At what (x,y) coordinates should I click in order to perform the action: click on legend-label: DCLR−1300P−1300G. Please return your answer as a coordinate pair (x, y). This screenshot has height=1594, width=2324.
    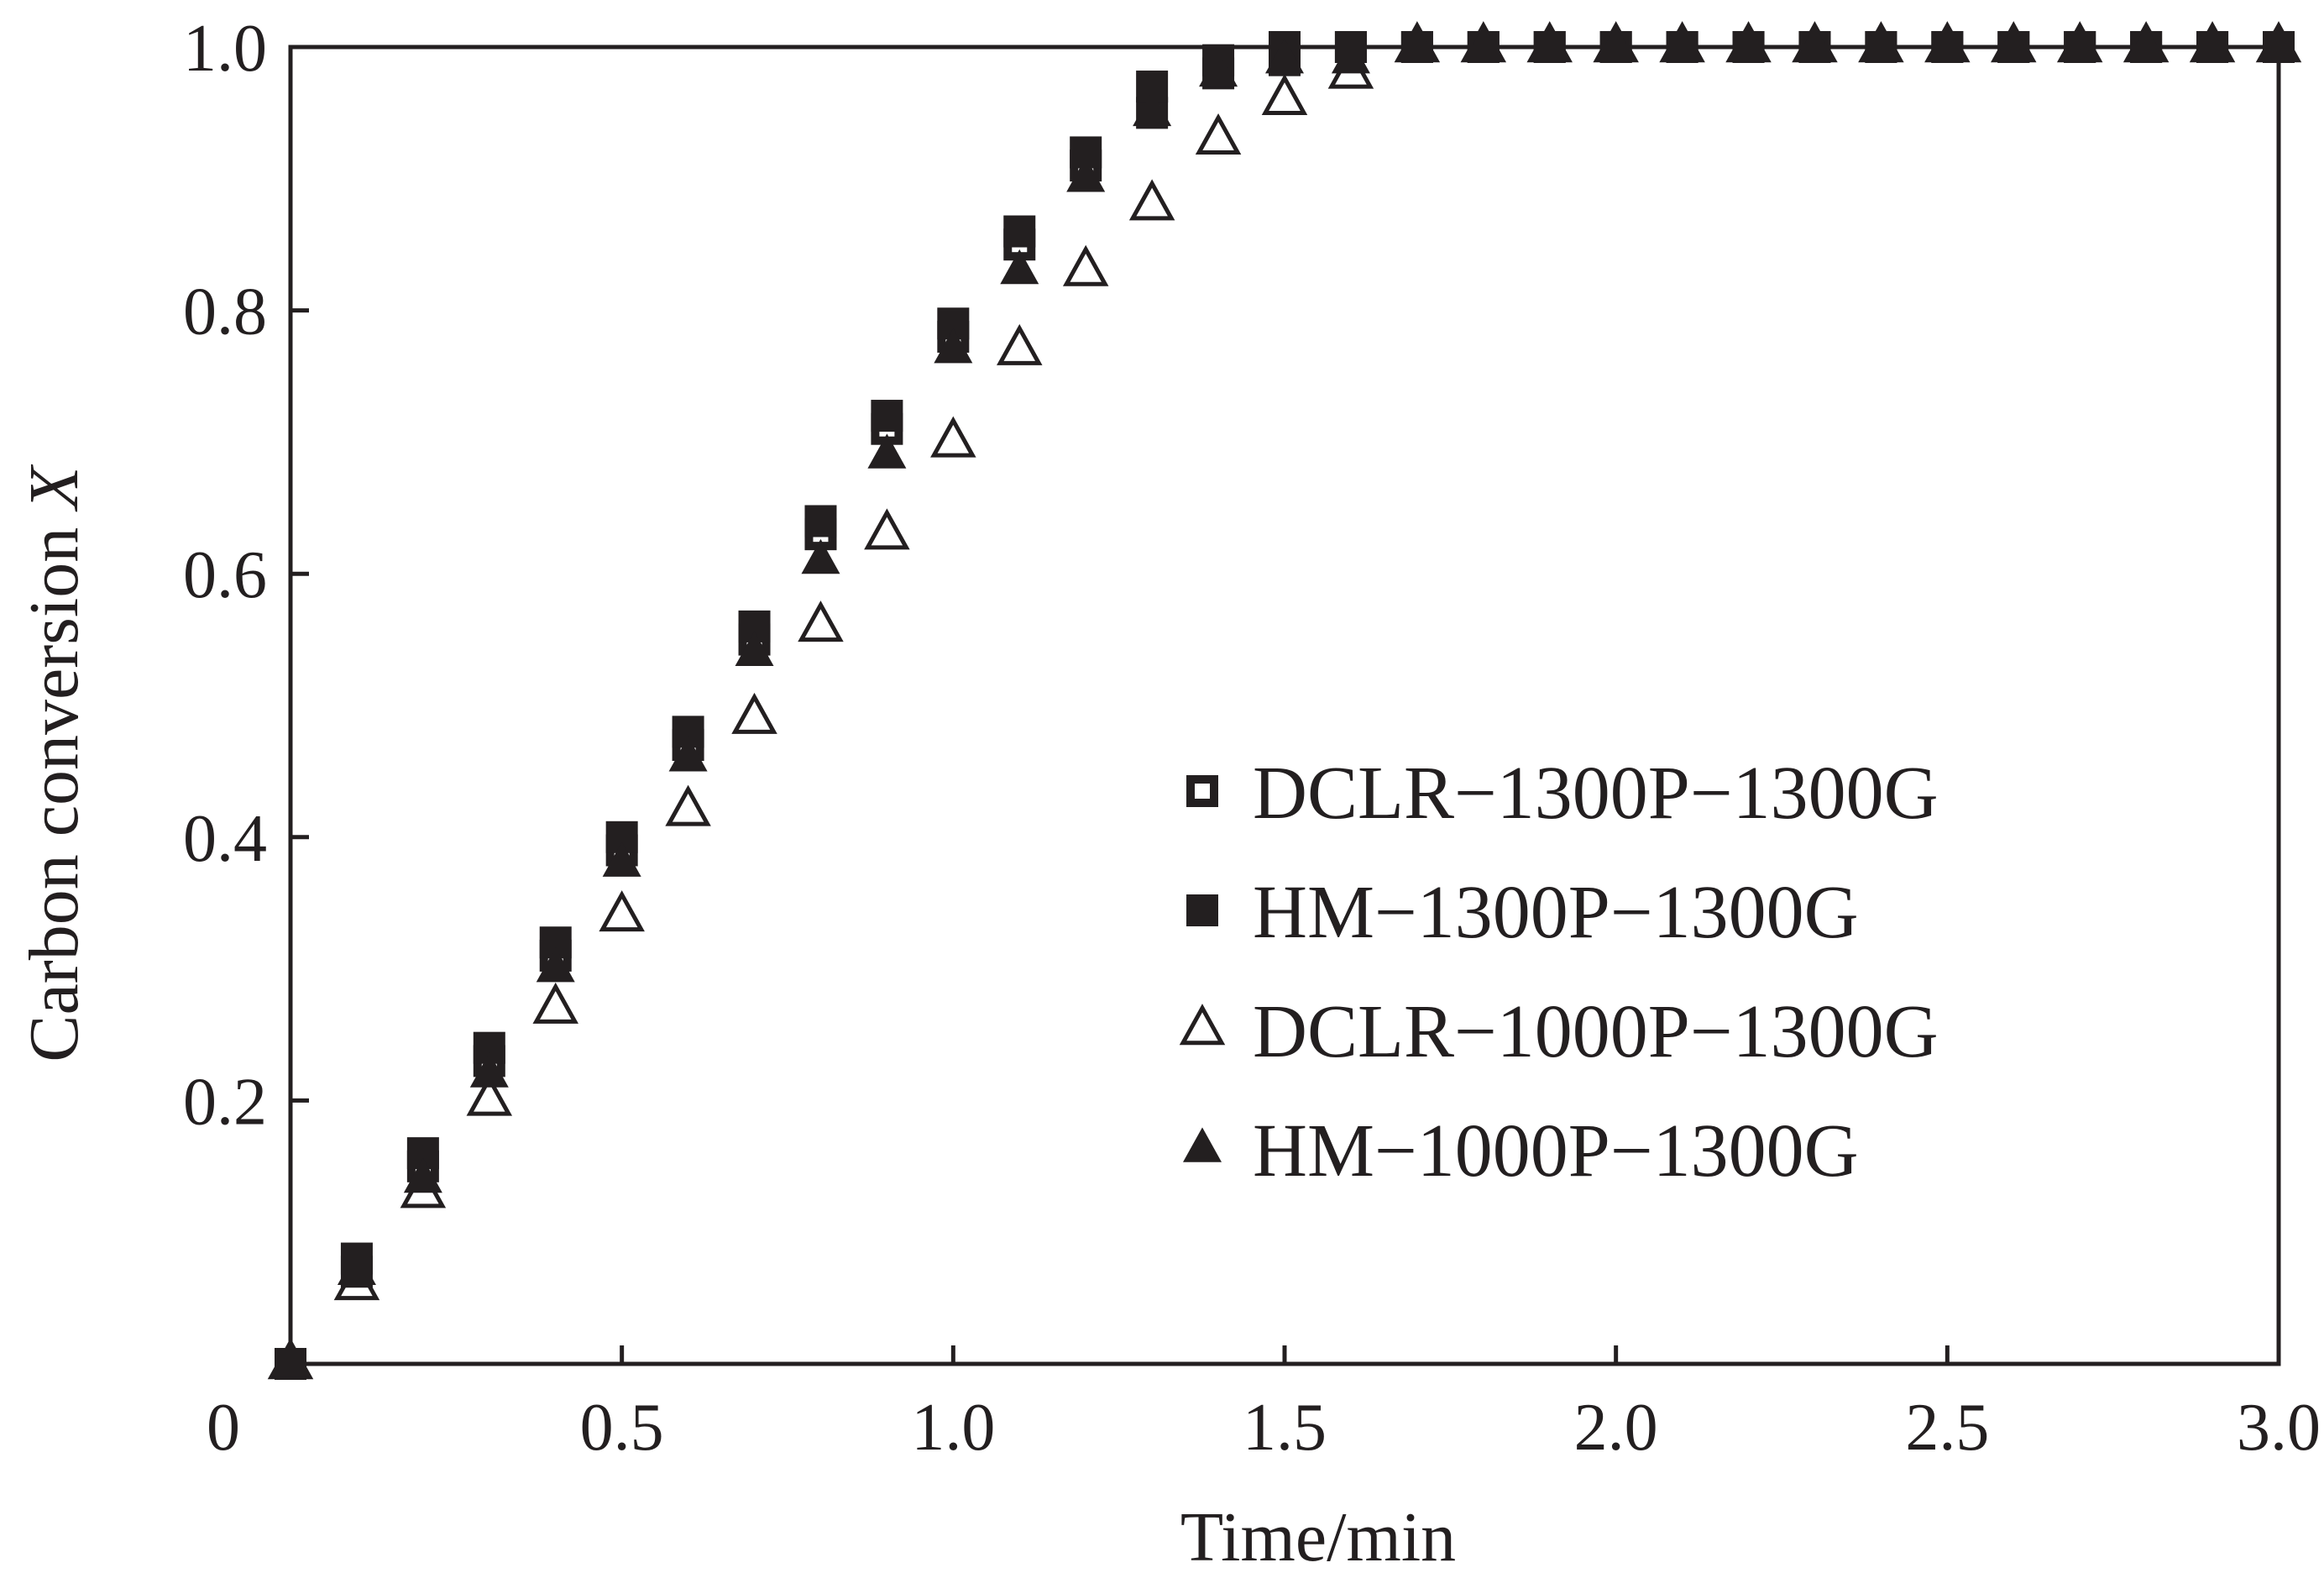
    Looking at the image, I should click on (1596, 793).